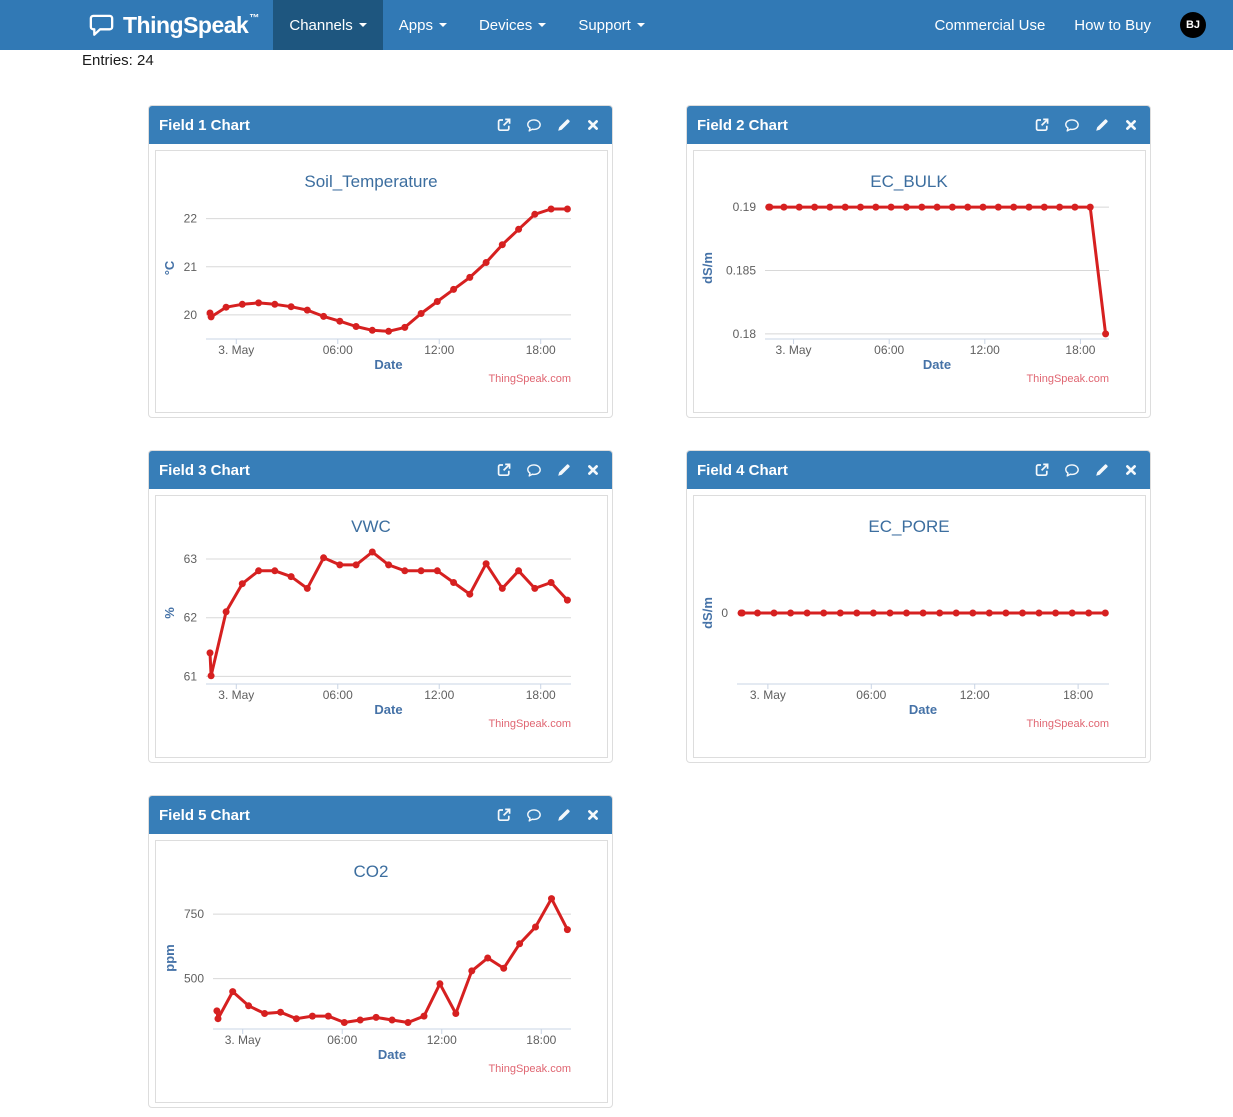  I want to click on y-tick-label: 0.185, so click(741, 271).